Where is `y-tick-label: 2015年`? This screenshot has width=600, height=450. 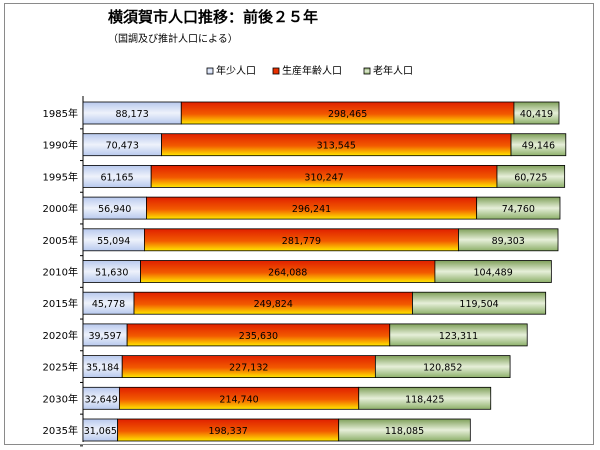 y-tick-label: 2015年 is located at coordinates (60, 303).